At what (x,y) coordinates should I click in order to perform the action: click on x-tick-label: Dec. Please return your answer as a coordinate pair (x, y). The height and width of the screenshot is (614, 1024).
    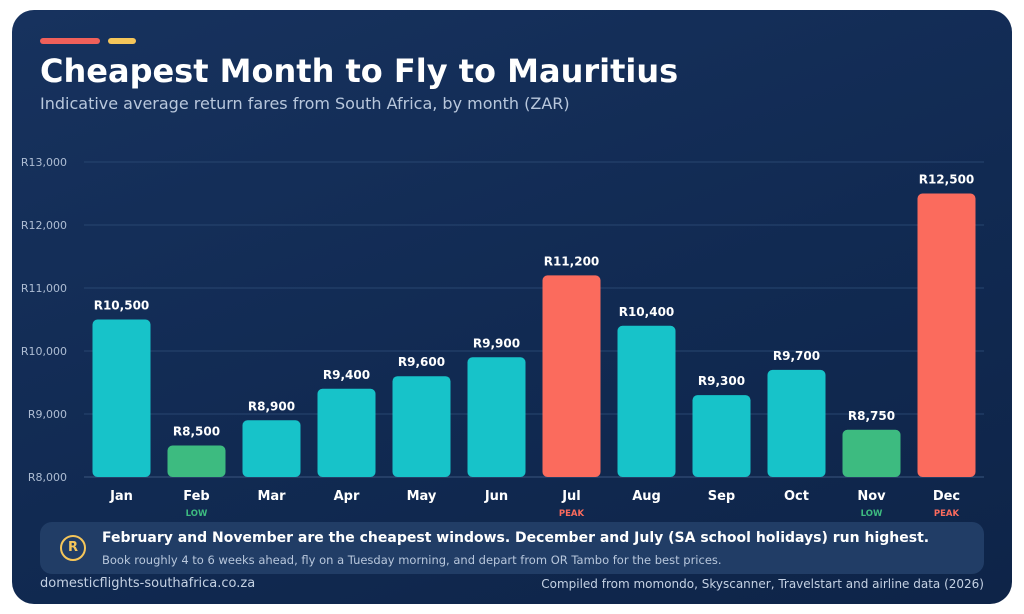
    Looking at the image, I should click on (946, 496).